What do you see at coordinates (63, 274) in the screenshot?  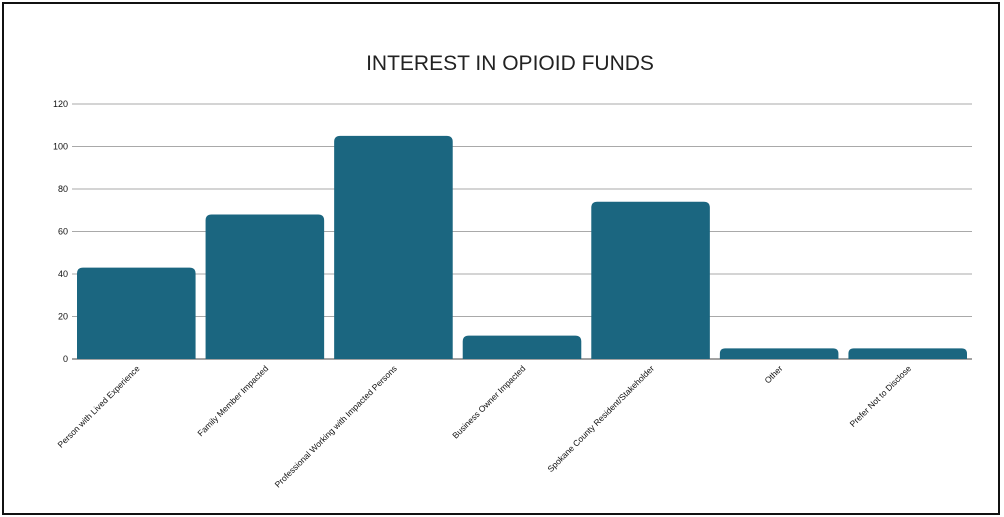 I see `y-tick-label: 40` at bounding box center [63, 274].